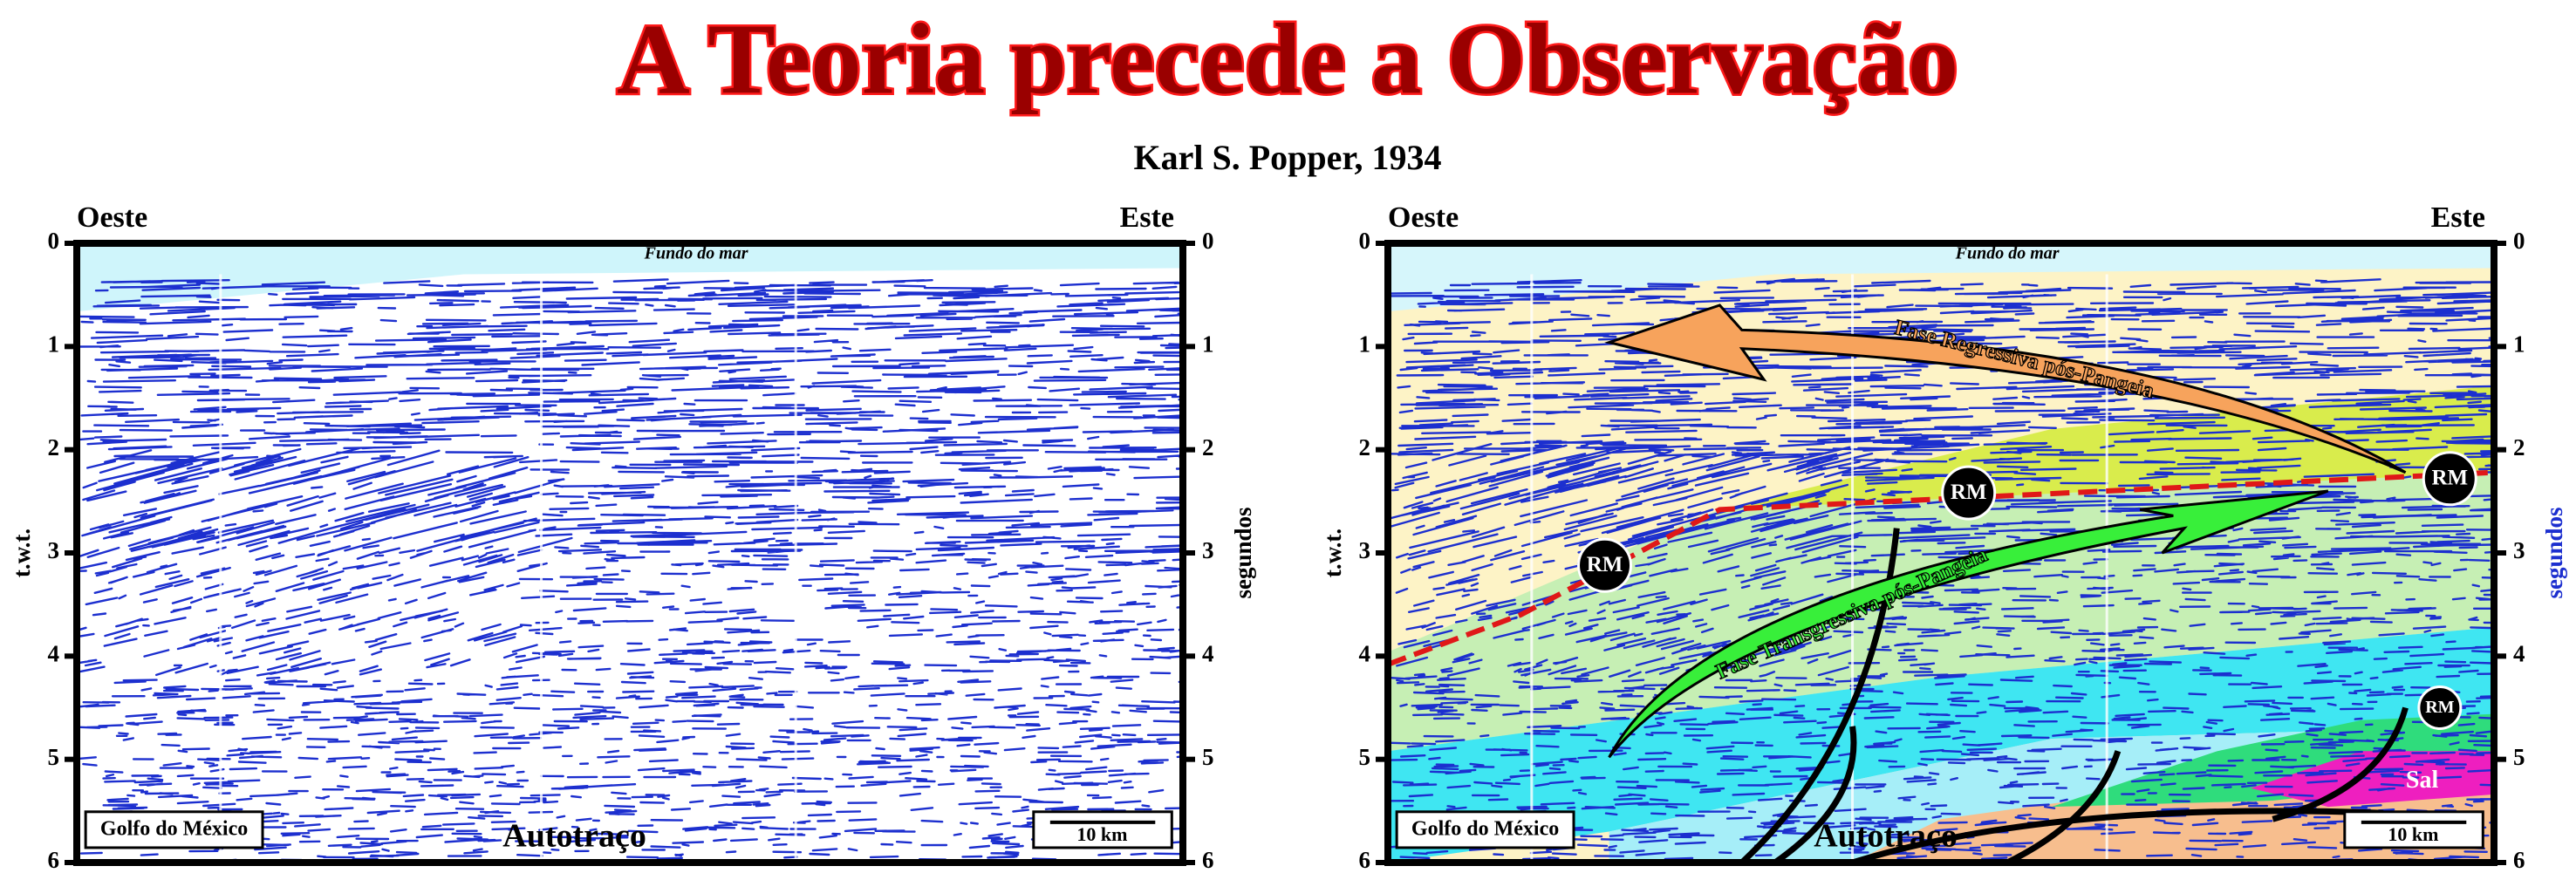  I want to click on zone-salt, so click(2372, 779).